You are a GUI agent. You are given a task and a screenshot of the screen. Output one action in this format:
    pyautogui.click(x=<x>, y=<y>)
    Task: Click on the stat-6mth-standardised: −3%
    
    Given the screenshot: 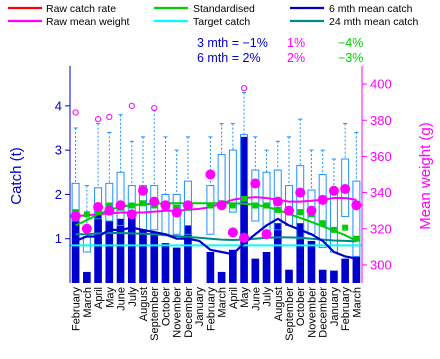 What is the action you would take?
    pyautogui.click(x=350, y=58)
    